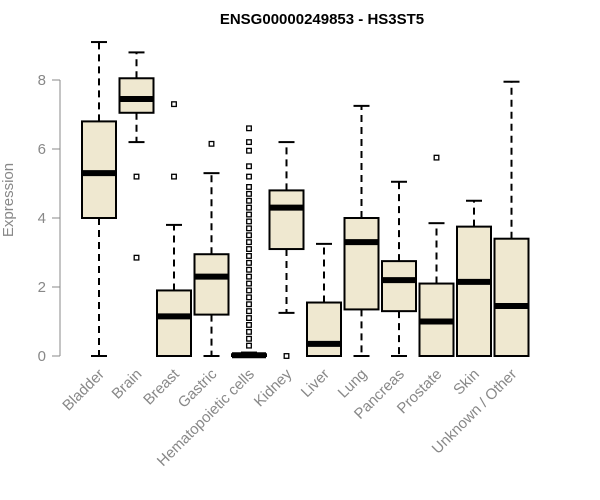  Describe the element at coordinates (273, 387) in the screenshot. I see `category-label: Kidney` at that location.